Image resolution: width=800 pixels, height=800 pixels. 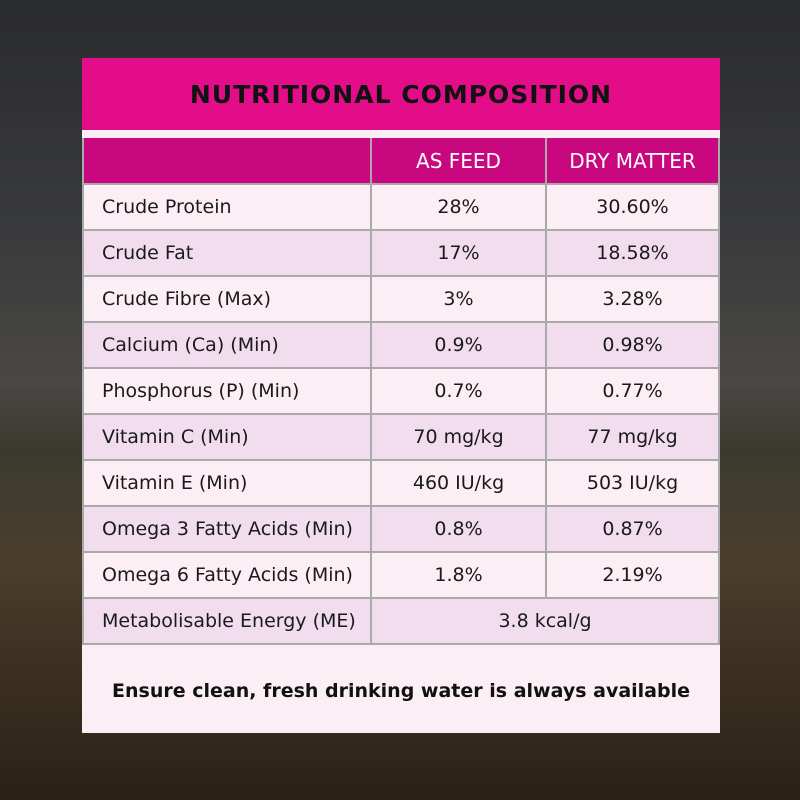 I want to click on value-cell: 0.87%, so click(x=632, y=529).